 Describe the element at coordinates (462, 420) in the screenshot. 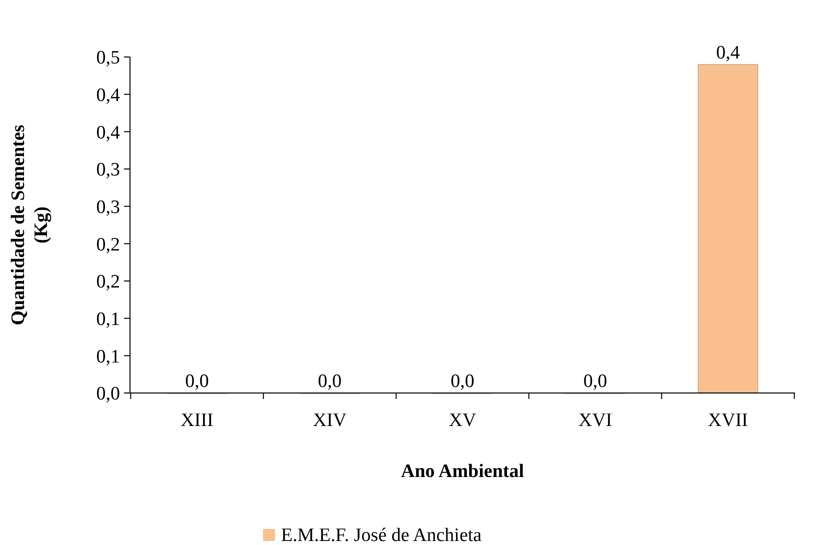

I see `x-tick-label: XV` at that location.